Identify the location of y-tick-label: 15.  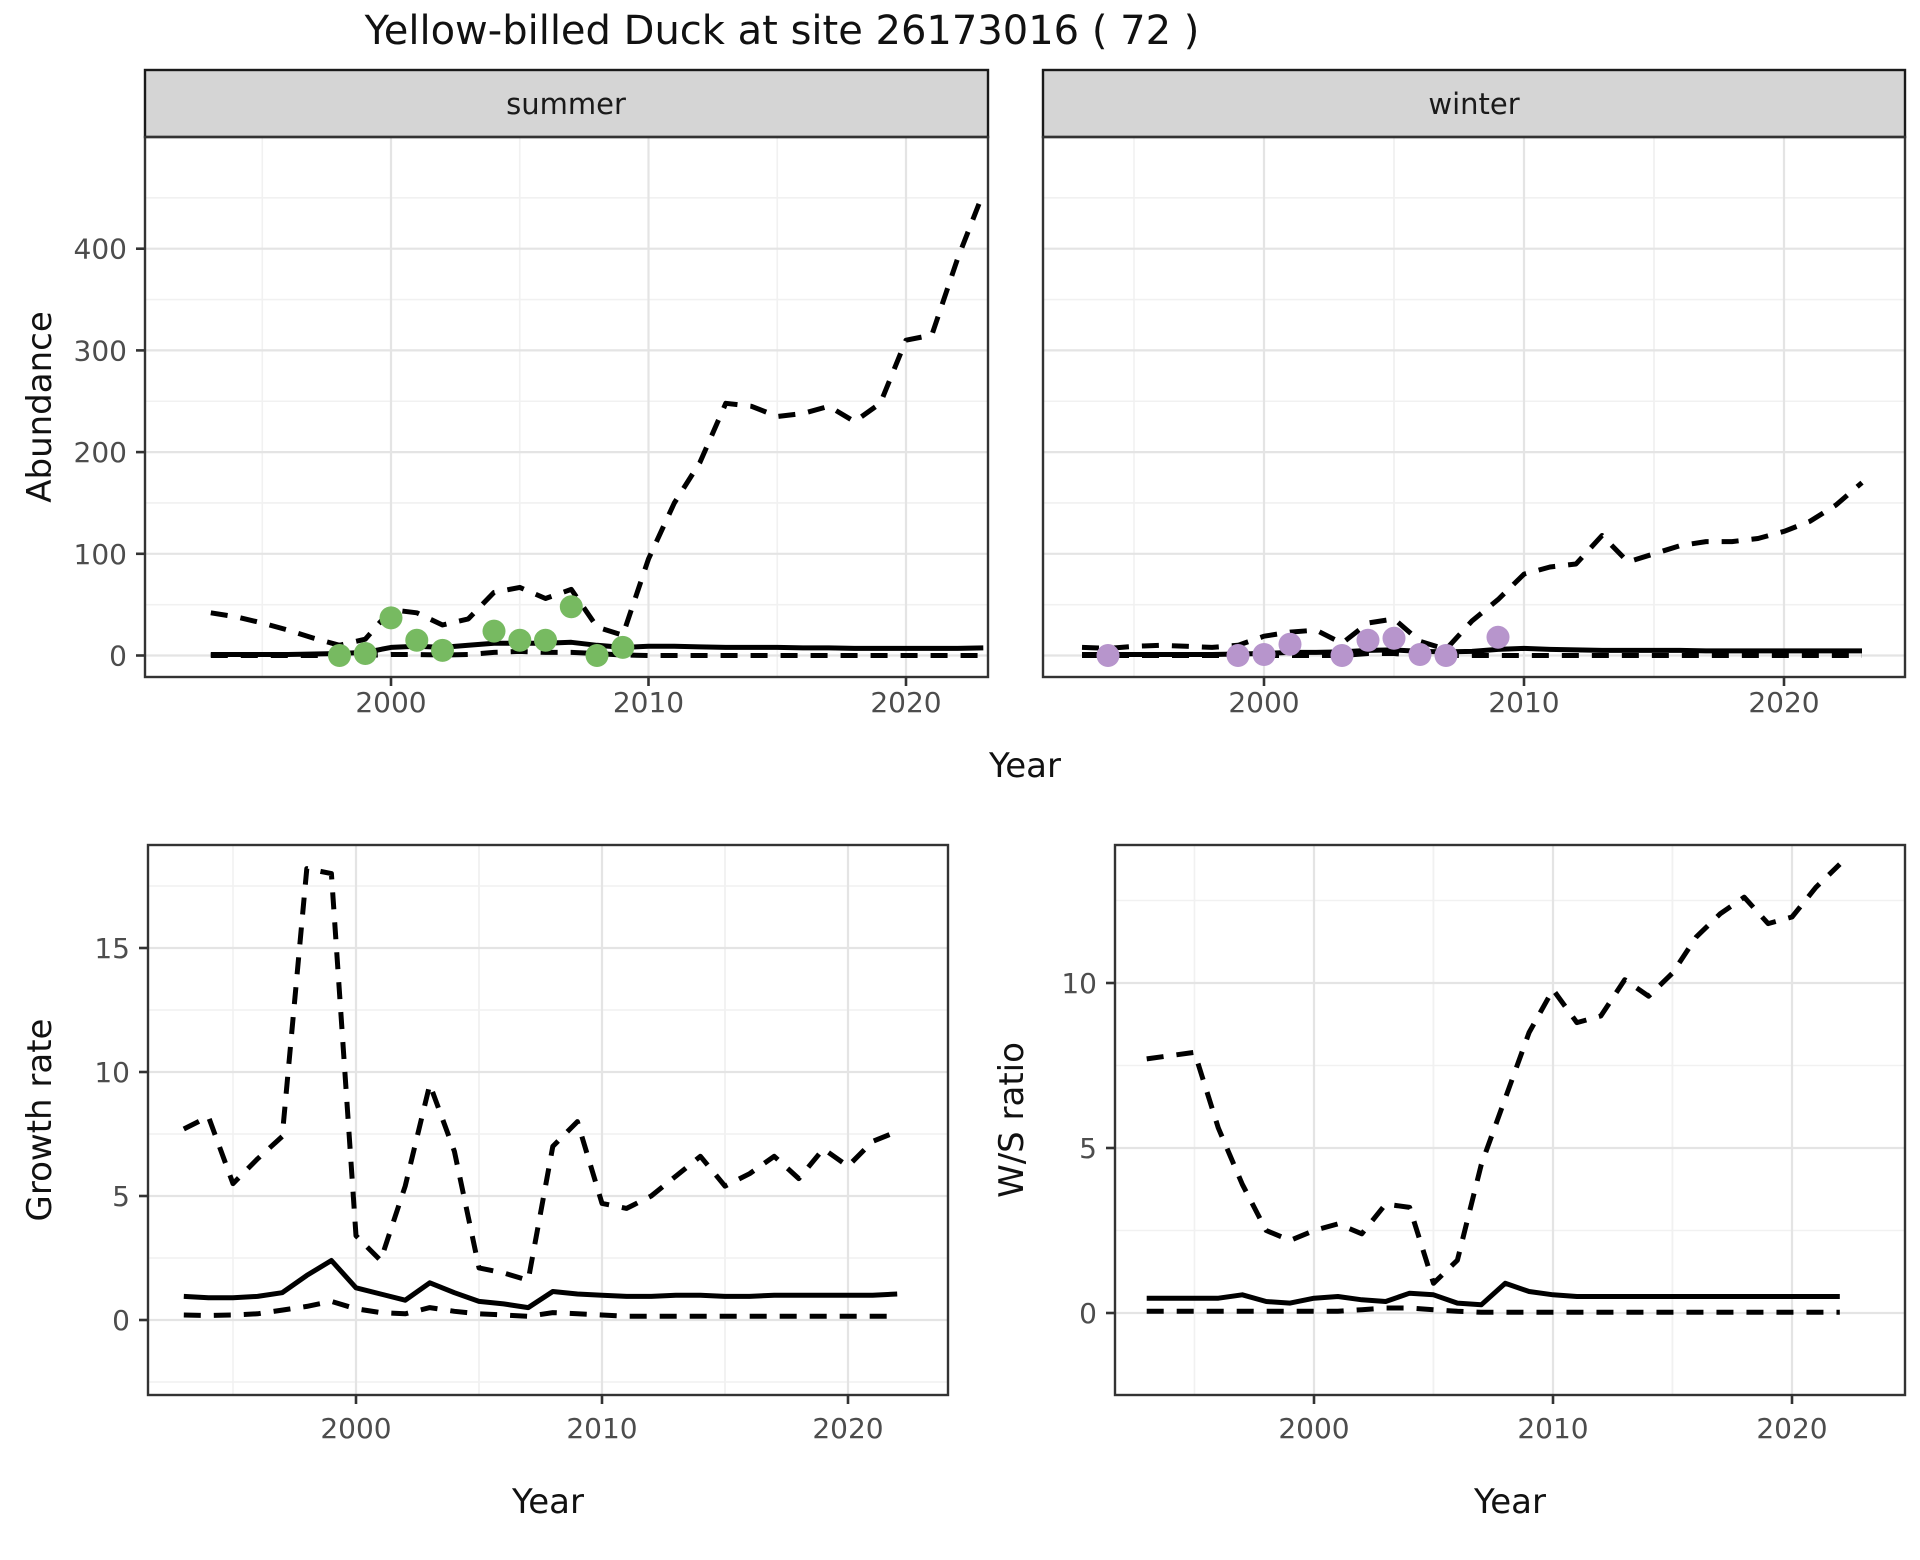
(112, 948).